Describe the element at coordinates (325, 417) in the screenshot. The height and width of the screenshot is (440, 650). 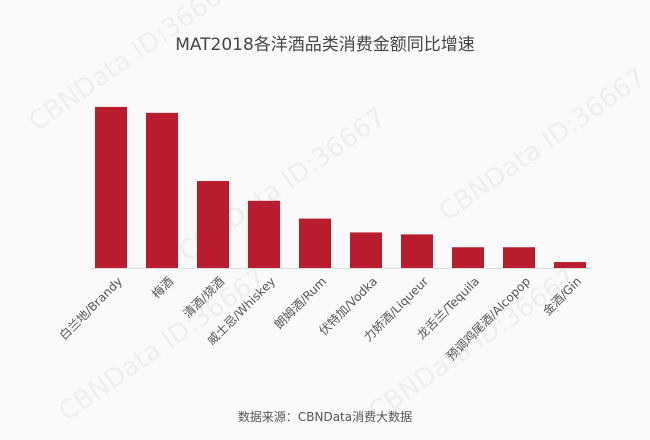
I see `source-note: 数据来源：CBNData消费大数据` at that location.